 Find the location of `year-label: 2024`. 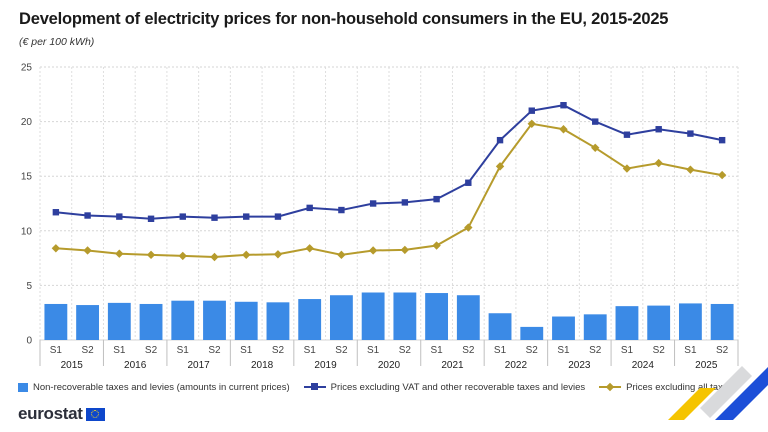

year-label: 2024 is located at coordinates (643, 365).